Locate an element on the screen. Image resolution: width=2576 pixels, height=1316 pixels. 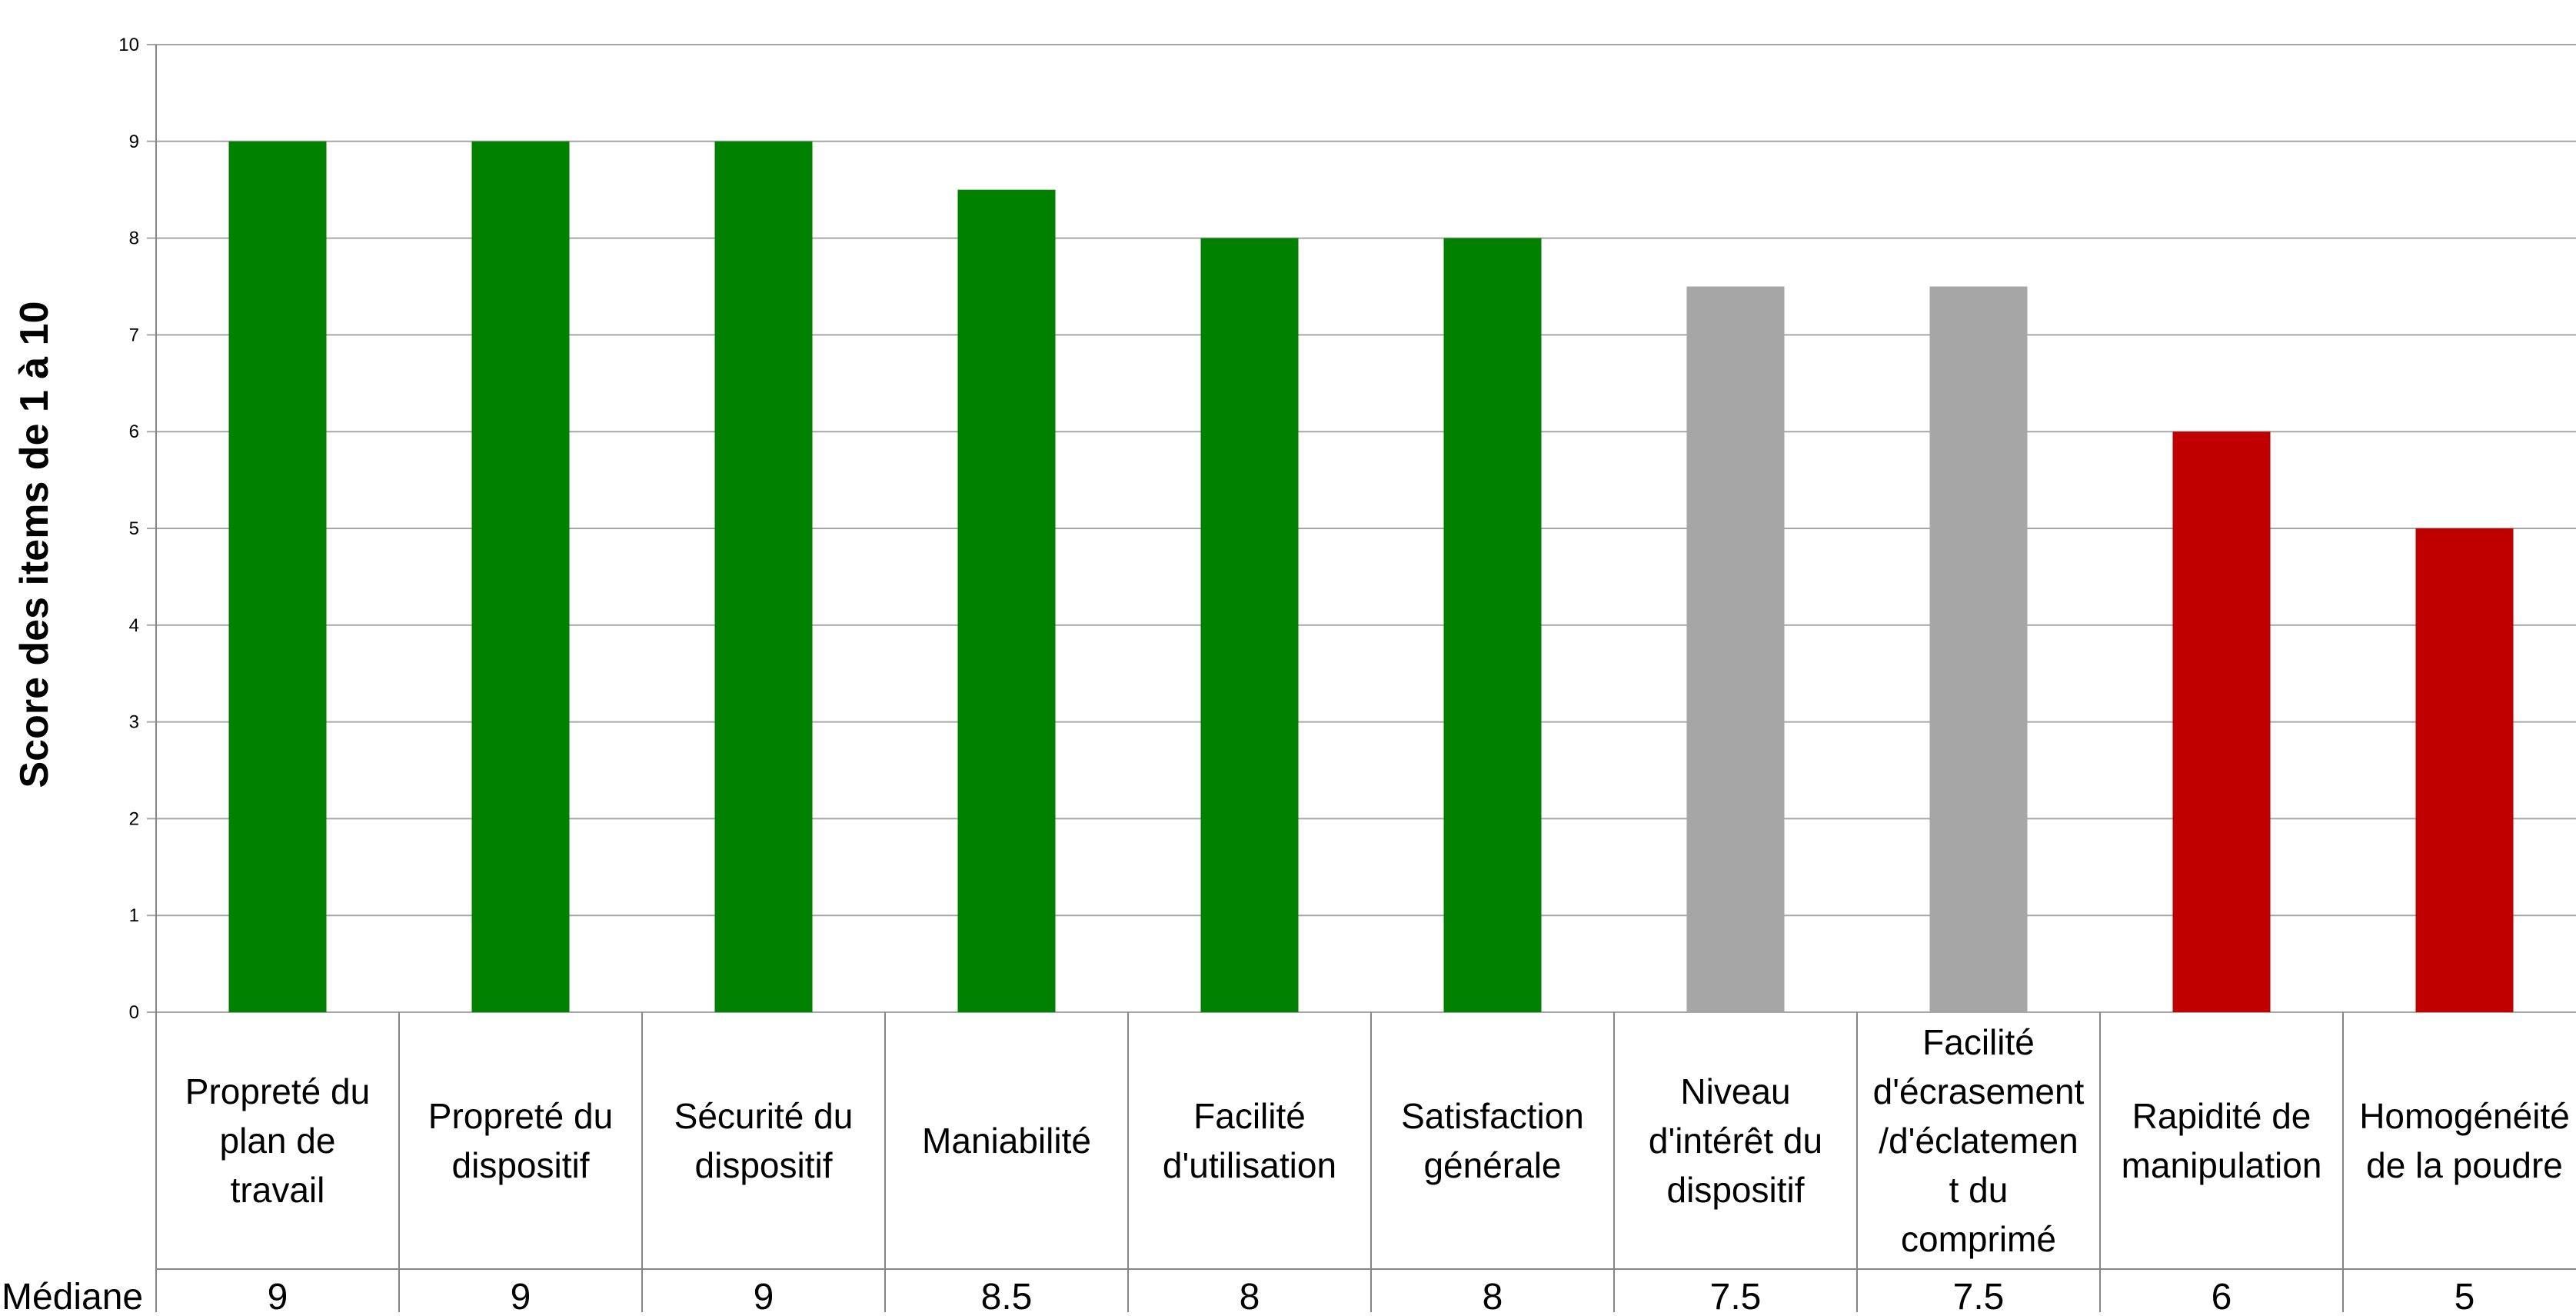
median-value: 8.5 is located at coordinates (1007, 1295).